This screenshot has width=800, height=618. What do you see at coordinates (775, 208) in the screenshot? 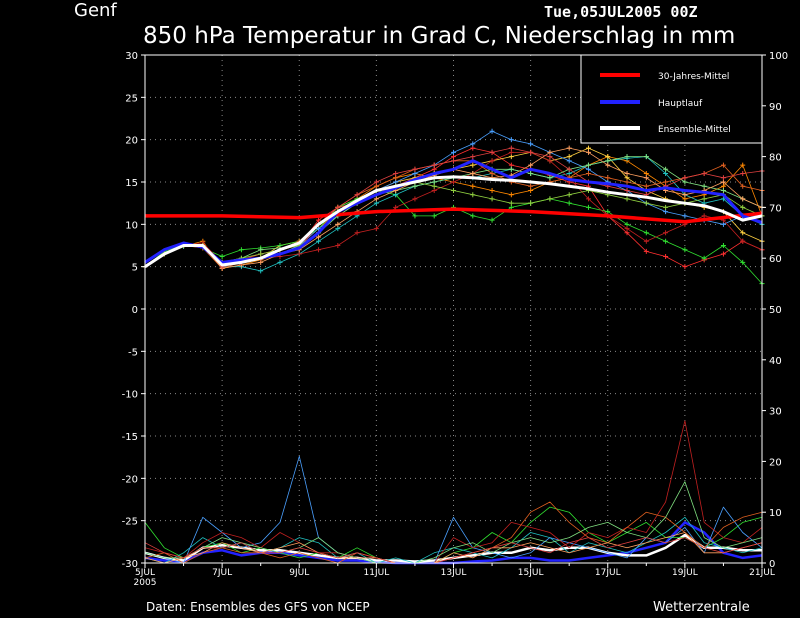
I see `y-right-tick-label: 70` at bounding box center [775, 208].